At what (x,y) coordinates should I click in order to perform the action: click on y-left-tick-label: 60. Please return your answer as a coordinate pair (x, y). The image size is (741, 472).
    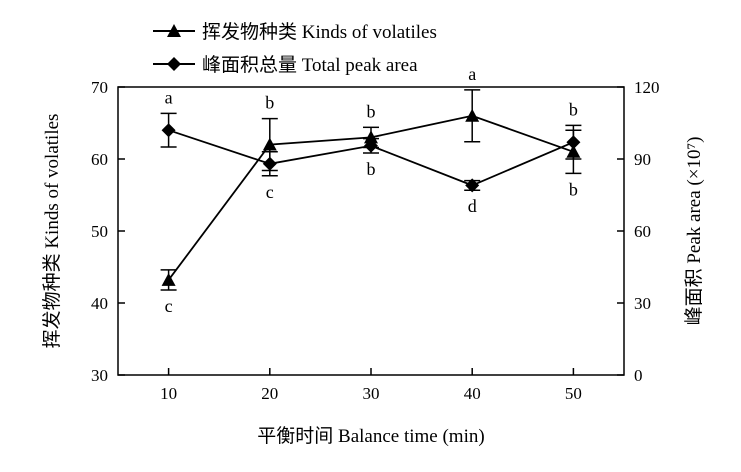
    Looking at the image, I should click on (99, 159).